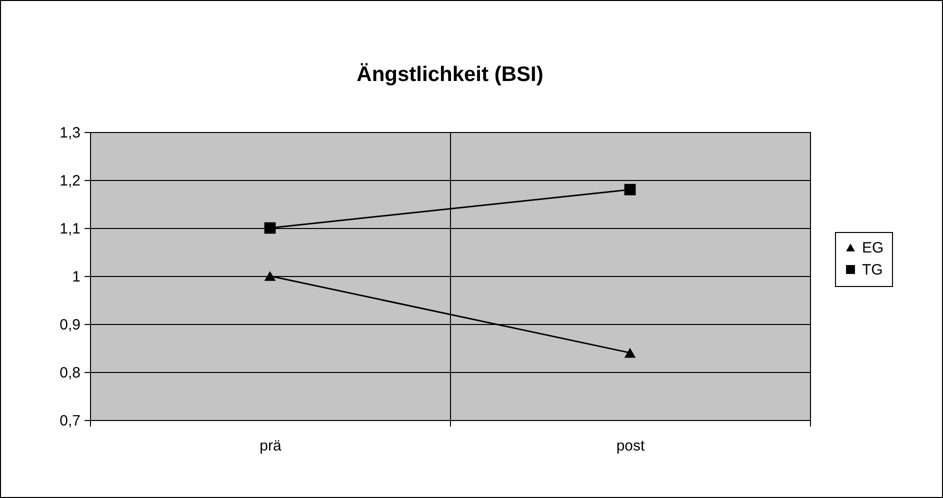 Image resolution: width=943 pixels, height=498 pixels. I want to click on y-tick-label: 0,7, so click(70, 421).